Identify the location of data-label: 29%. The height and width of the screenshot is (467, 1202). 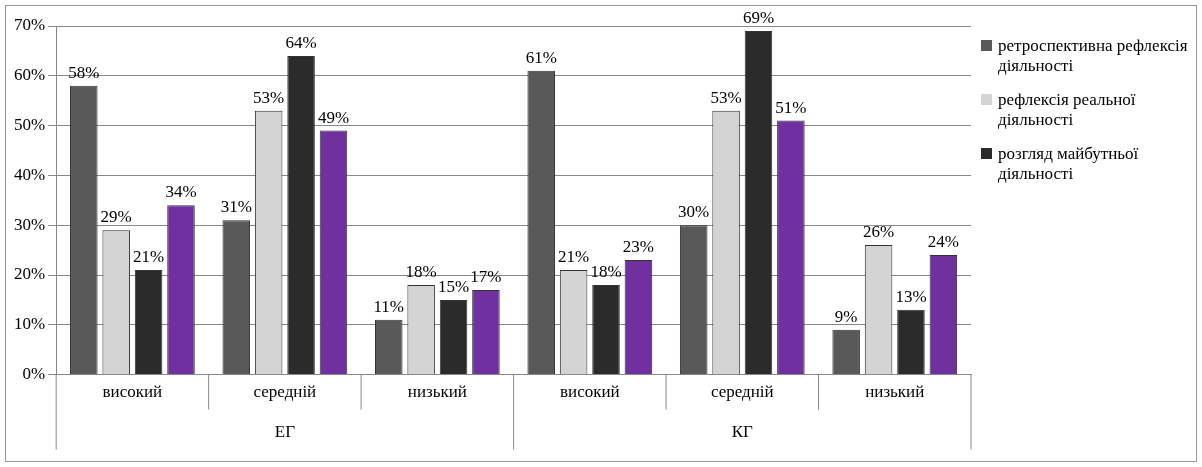
(116, 217).